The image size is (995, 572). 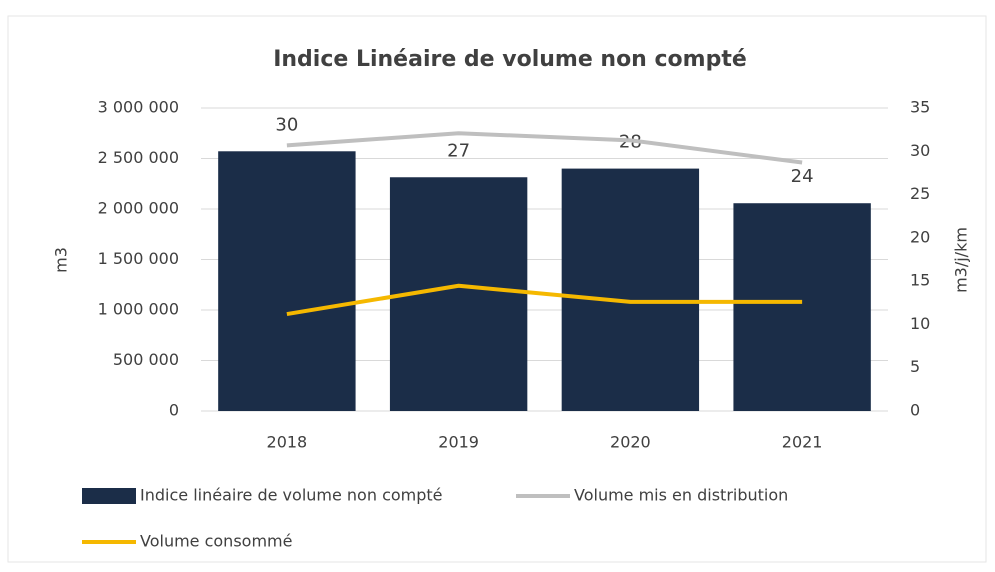 What do you see at coordinates (630, 442) in the screenshot?
I see `x-tick-label: 2020` at bounding box center [630, 442].